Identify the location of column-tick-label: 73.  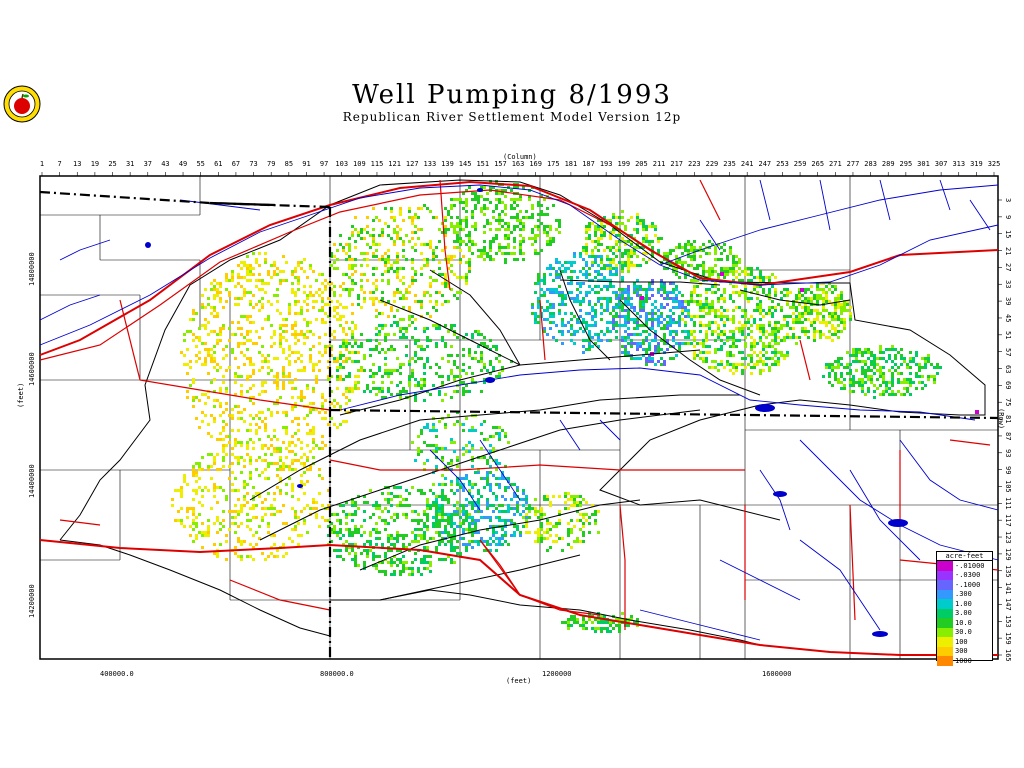
(253, 164).